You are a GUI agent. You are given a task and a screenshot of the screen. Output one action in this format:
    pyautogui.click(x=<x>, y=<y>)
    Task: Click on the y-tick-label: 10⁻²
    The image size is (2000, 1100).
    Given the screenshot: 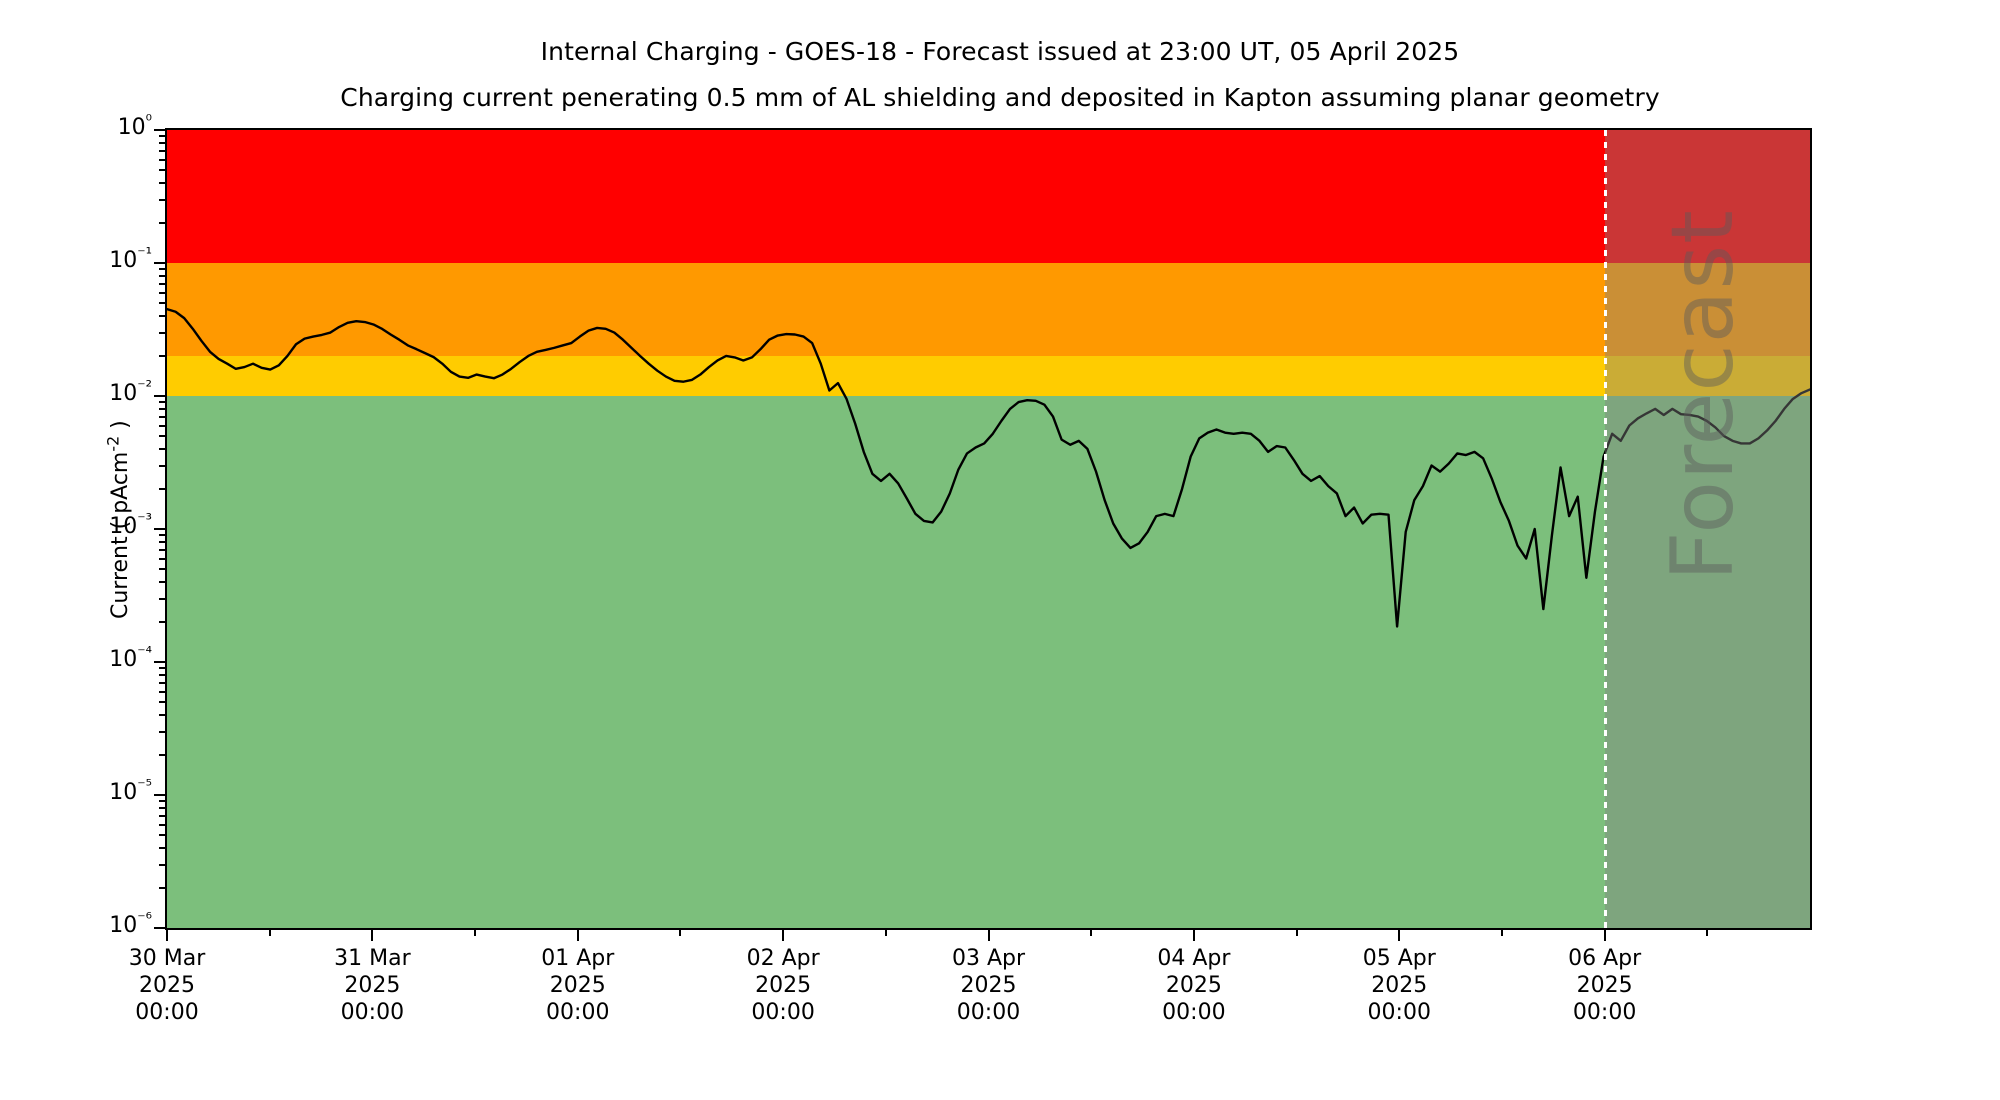 What is the action you would take?
    pyautogui.click(x=130, y=391)
    